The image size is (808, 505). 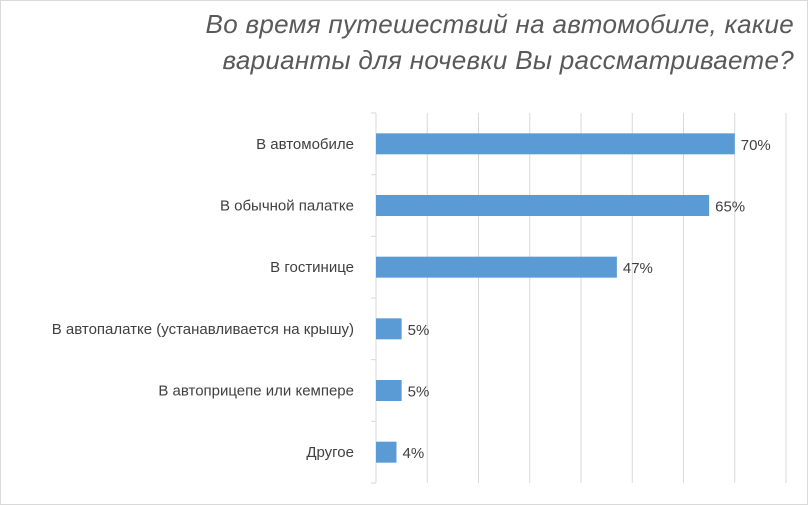 What do you see at coordinates (203, 329) in the screenshot?
I see `category-label-3: В автопалатке (устанавливается на крышу)` at bounding box center [203, 329].